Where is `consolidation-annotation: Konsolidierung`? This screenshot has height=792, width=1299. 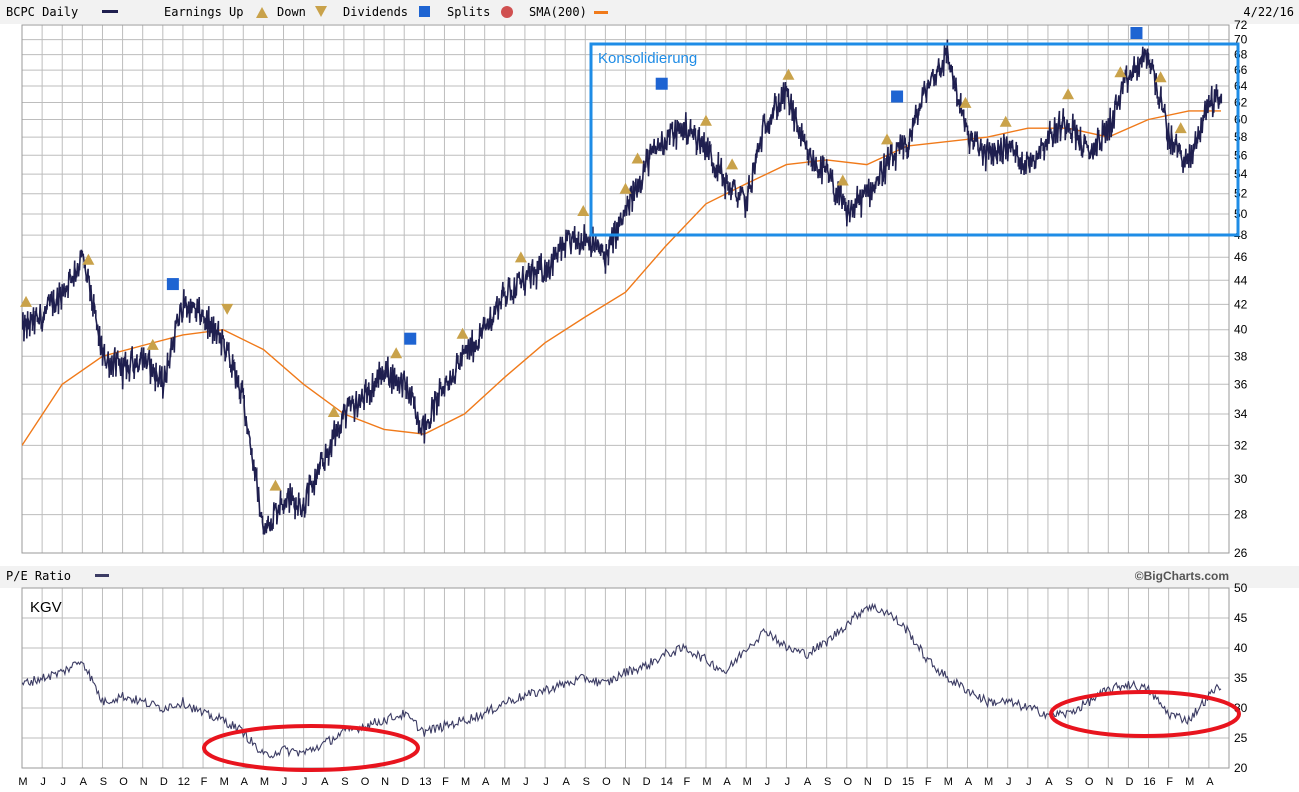
consolidation-annotation: Konsolidierung is located at coordinates (914, 139).